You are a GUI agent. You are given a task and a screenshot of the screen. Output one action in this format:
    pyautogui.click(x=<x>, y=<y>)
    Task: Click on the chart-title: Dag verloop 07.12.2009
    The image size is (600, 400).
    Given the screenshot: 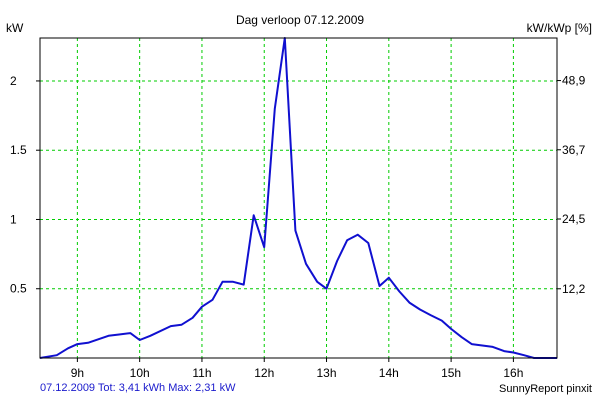 What is the action you would take?
    pyautogui.click(x=300, y=20)
    